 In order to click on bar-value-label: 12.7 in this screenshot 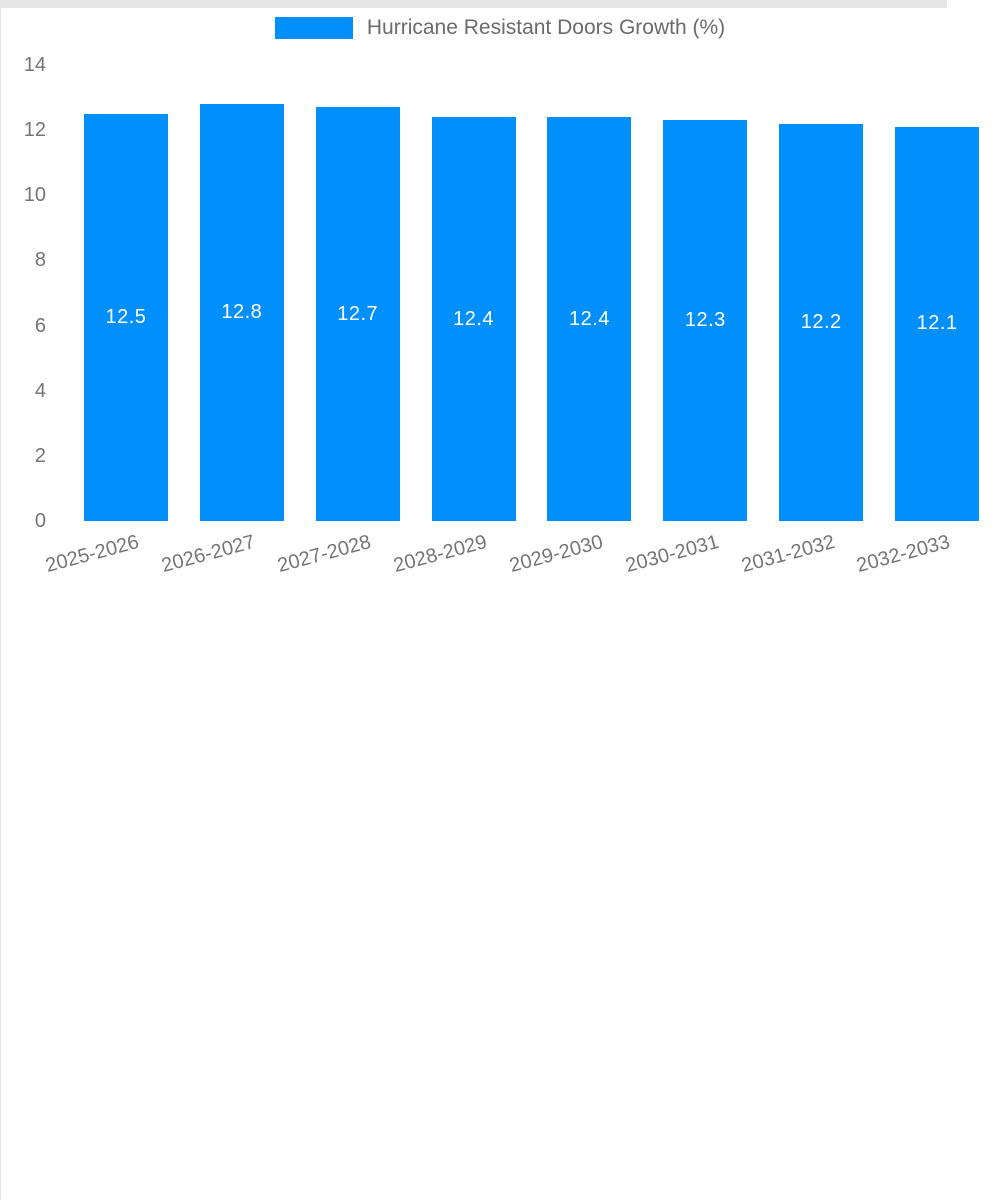, I will do `click(358, 313)`.